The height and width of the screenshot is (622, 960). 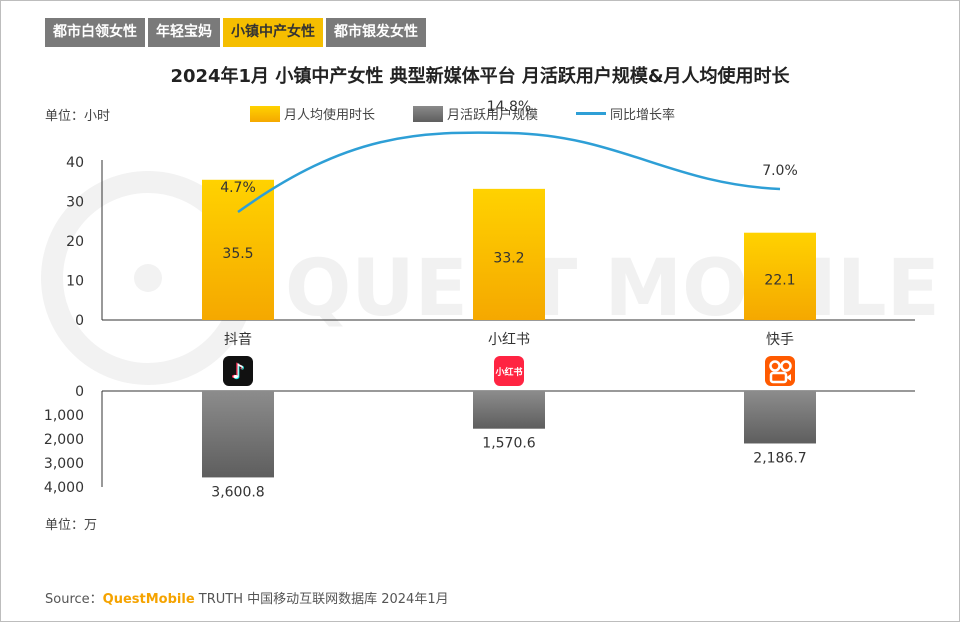 I want to click on legend-item-mau: 月活跃用户规模, so click(x=475, y=113).